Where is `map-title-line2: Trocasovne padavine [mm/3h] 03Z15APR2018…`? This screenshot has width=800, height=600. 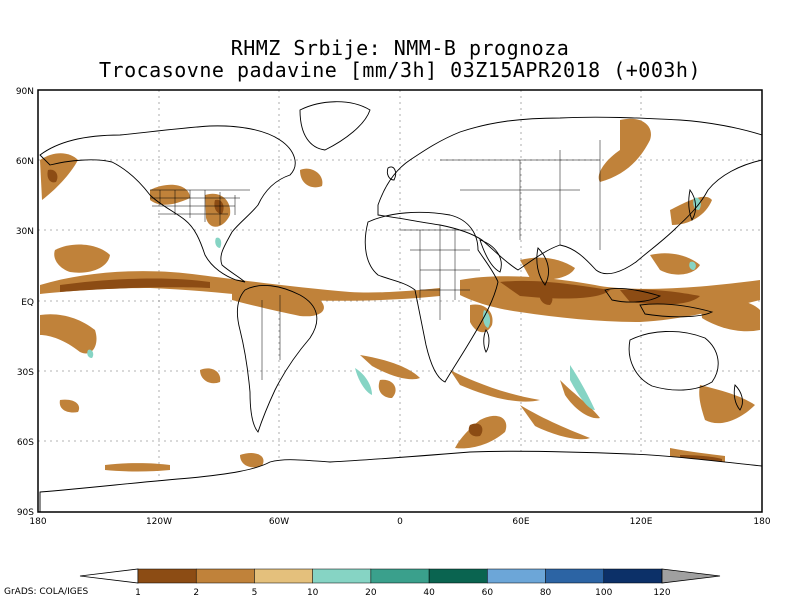 map-title-line2: Trocasovne padavine [mm/3h] 03Z15APR2018… is located at coordinates (400, 70).